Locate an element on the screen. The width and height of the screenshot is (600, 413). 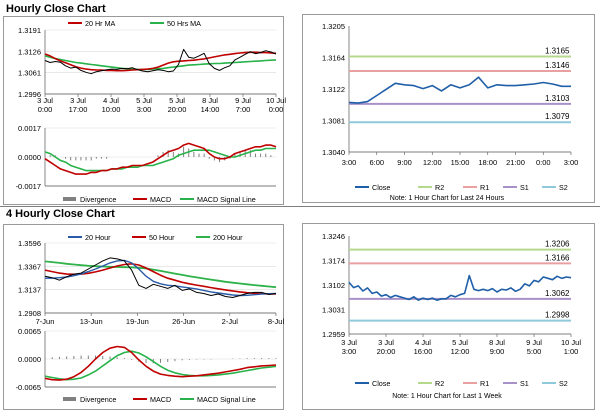
last24-xtick-label: 9:00 is located at coordinates (404, 162).